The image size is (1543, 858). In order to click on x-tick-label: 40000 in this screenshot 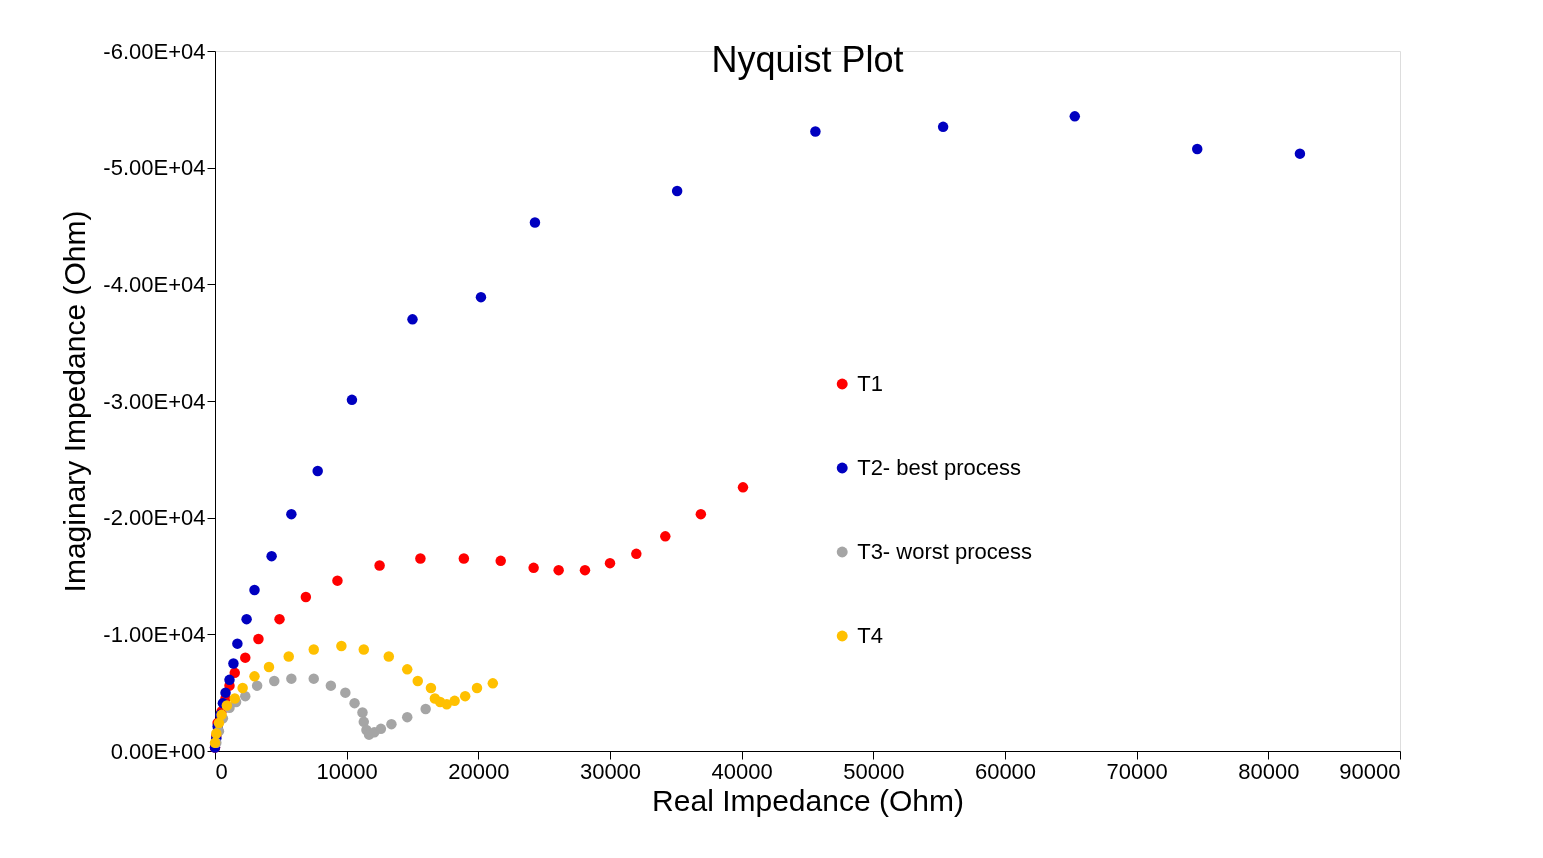, I will do `click(742, 771)`.